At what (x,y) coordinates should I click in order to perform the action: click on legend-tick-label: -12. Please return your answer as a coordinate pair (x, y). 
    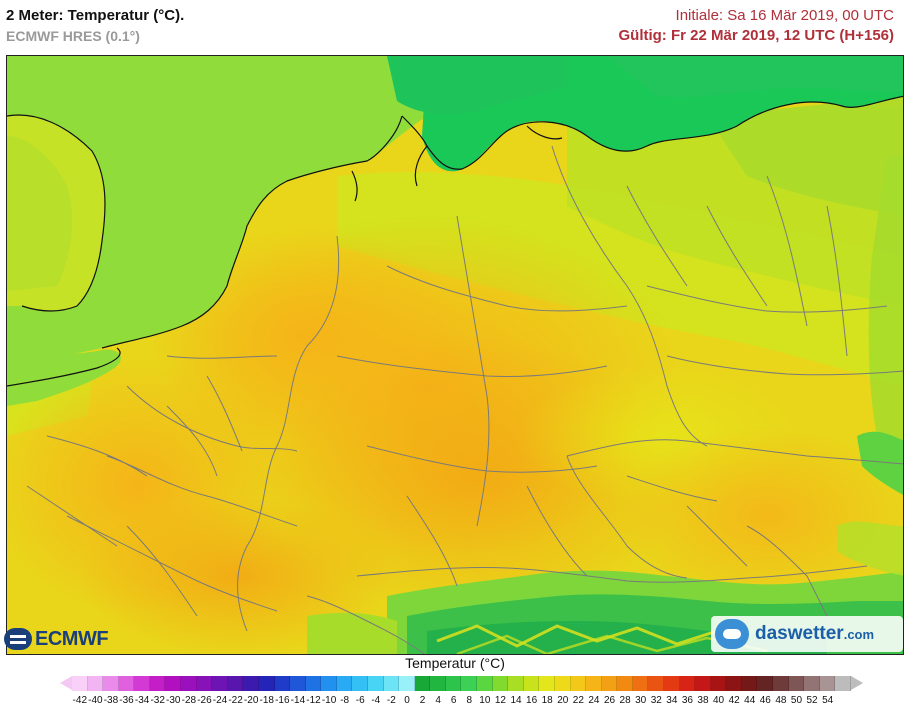
    Looking at the image, I should click on (313, 700).